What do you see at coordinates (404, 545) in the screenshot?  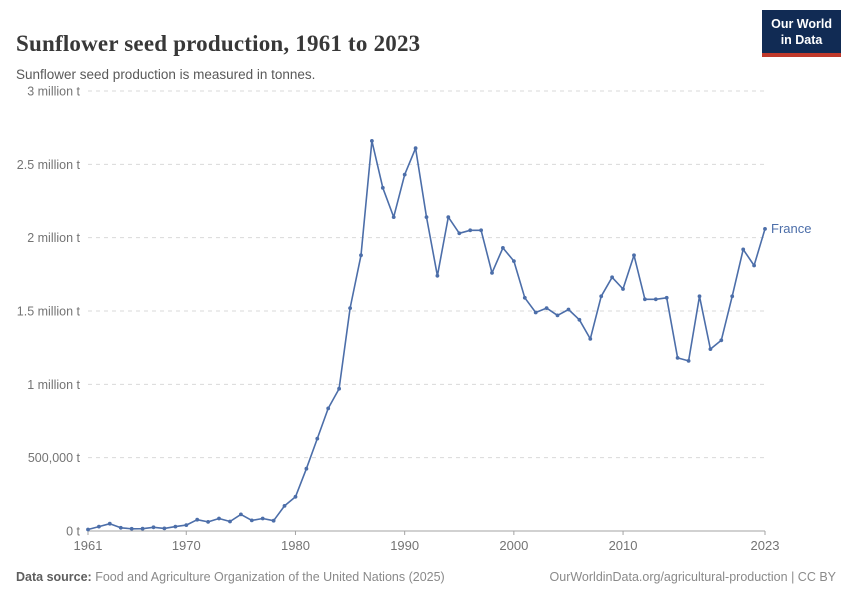 I see `x-tick-label: 1990` at bounding box center [404, 545].